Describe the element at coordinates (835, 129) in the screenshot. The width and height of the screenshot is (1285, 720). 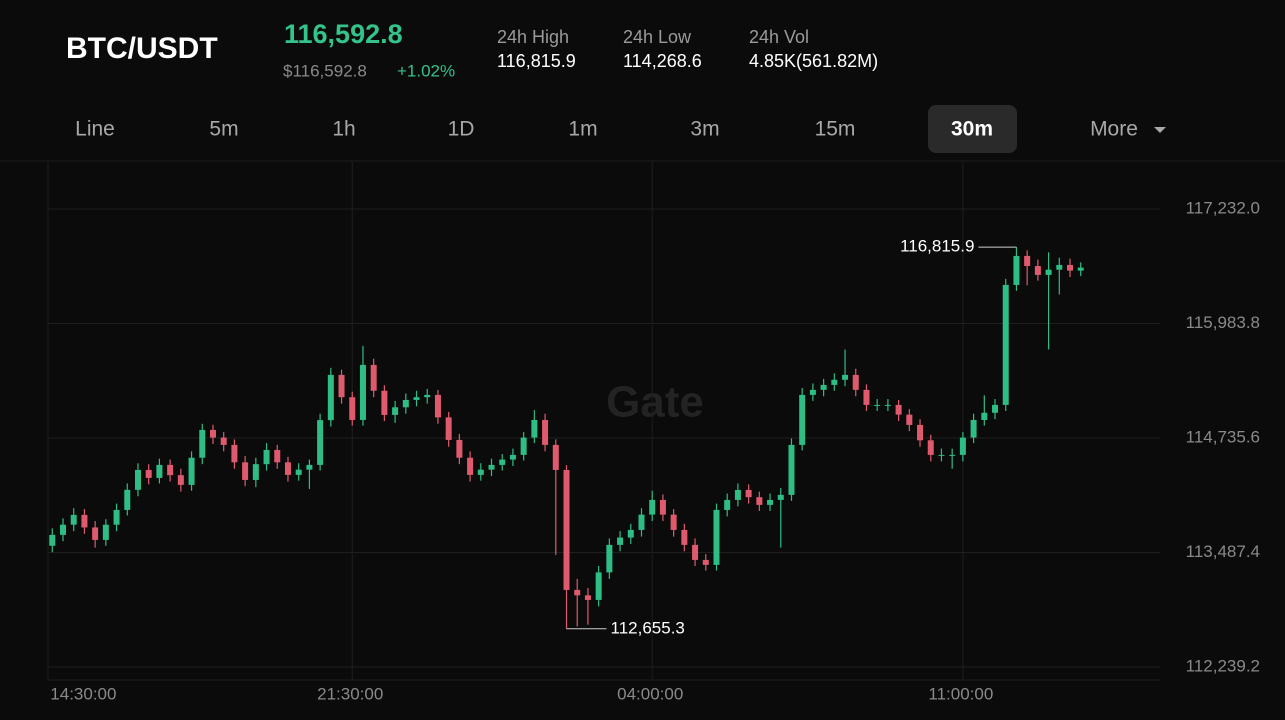
I see `tab: 15m` at that location.